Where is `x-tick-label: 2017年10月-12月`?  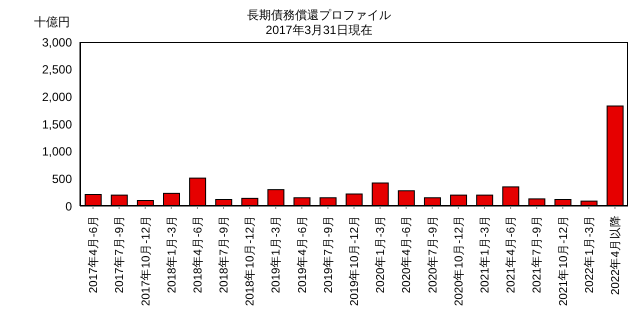 x-tick-label: 2017年10月-12月 is located at coordinates (145, 260).